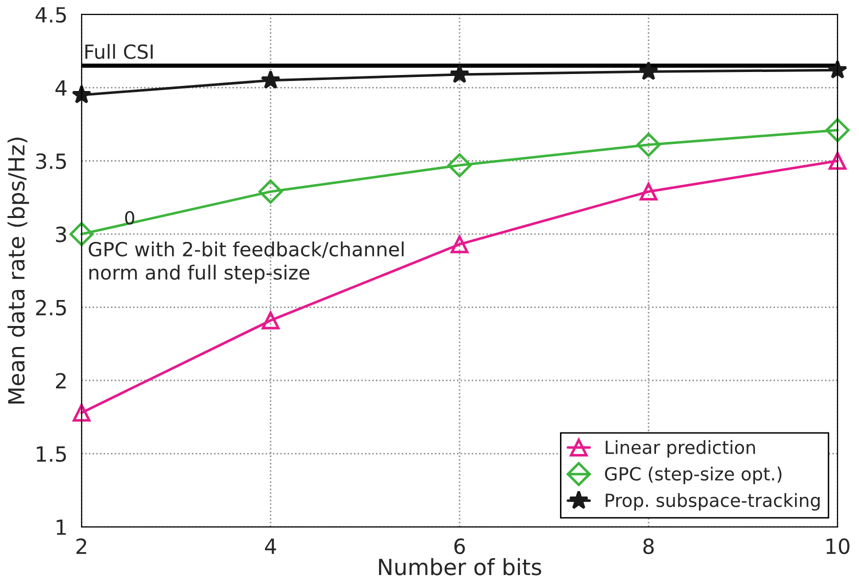  Describe the element at coordinates (81, 546) in the screenshot. I see `x-tick-label: 2` at that location.